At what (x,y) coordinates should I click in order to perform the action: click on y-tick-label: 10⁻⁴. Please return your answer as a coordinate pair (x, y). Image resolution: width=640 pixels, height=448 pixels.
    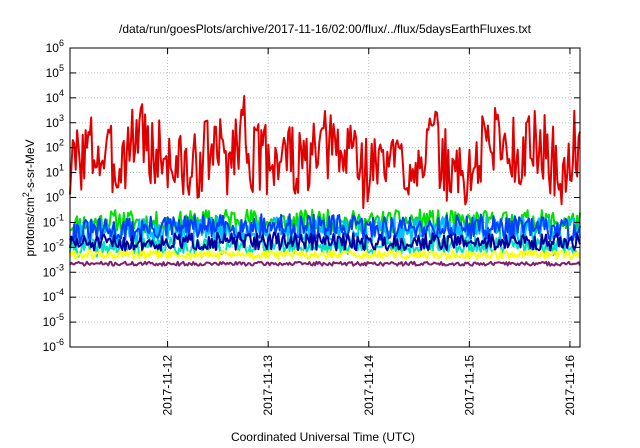
    Looking at the image, I should click on (53, 295).